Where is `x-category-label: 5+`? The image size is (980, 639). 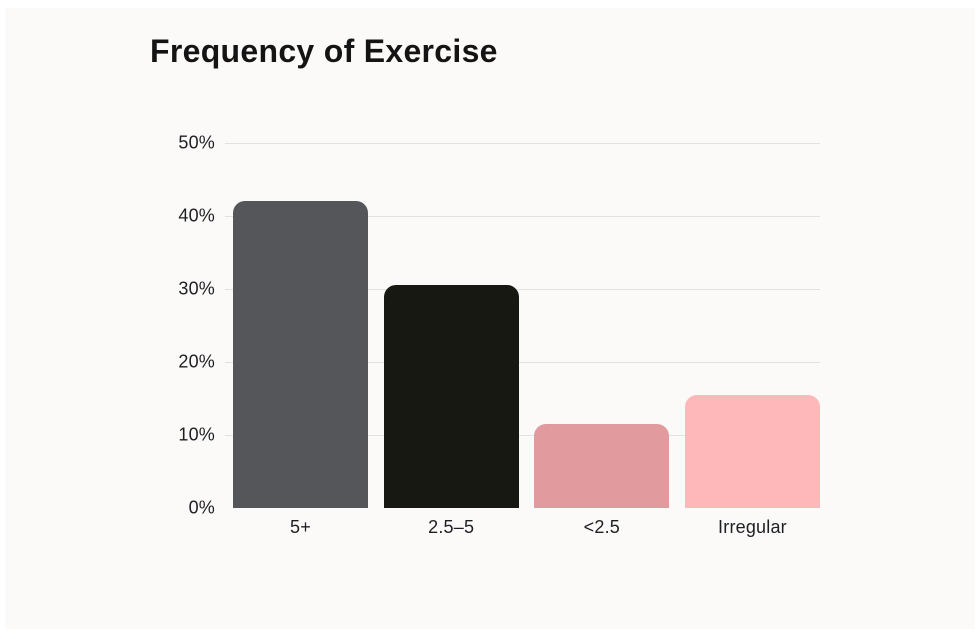
x-category-label: 5+ is located at coordinates (300, 527).